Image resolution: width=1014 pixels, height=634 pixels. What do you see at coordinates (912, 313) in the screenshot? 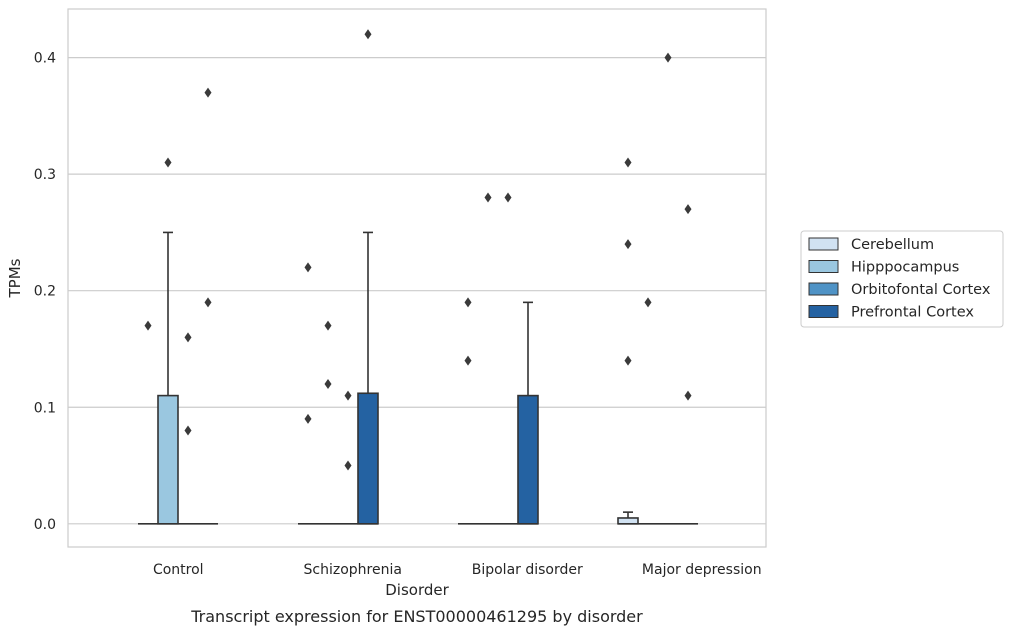
I see `legend-label: Prefrontal Cortex` at bounding box center [912, 313].